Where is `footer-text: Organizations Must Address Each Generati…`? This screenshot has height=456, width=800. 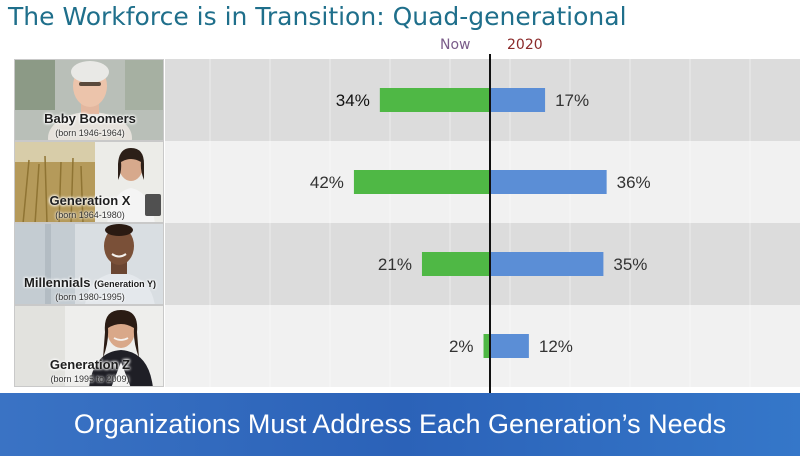 footer-text: Organizations Must Address Each Generati… is located at coordinates (400, 424).